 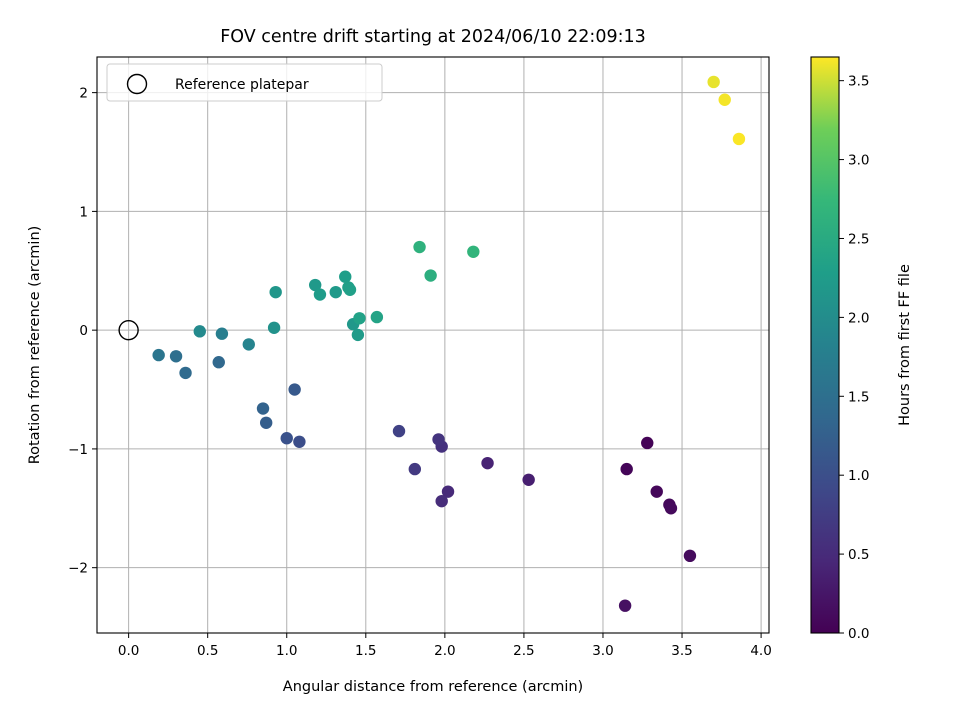 What do you see at coordinates (78, 450) in the screenshot?
I see `y-tick-label: −1` at bounding box center [78, 450].